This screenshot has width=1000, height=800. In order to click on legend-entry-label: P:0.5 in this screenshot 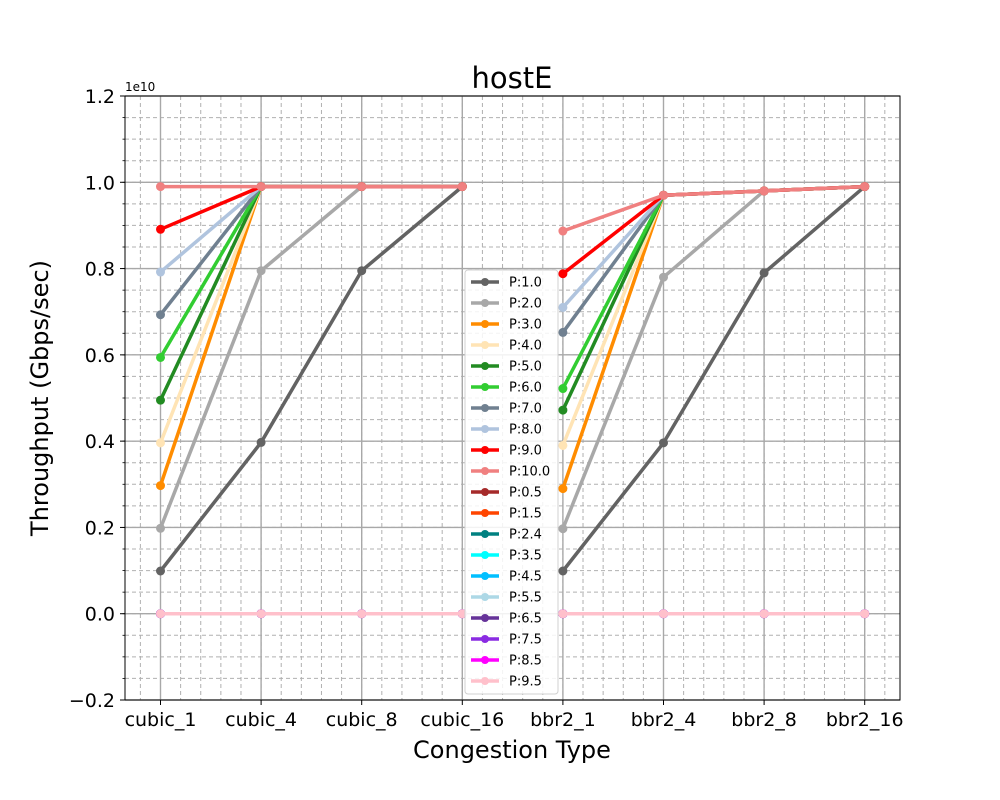, I will do `click(525, 493)`.